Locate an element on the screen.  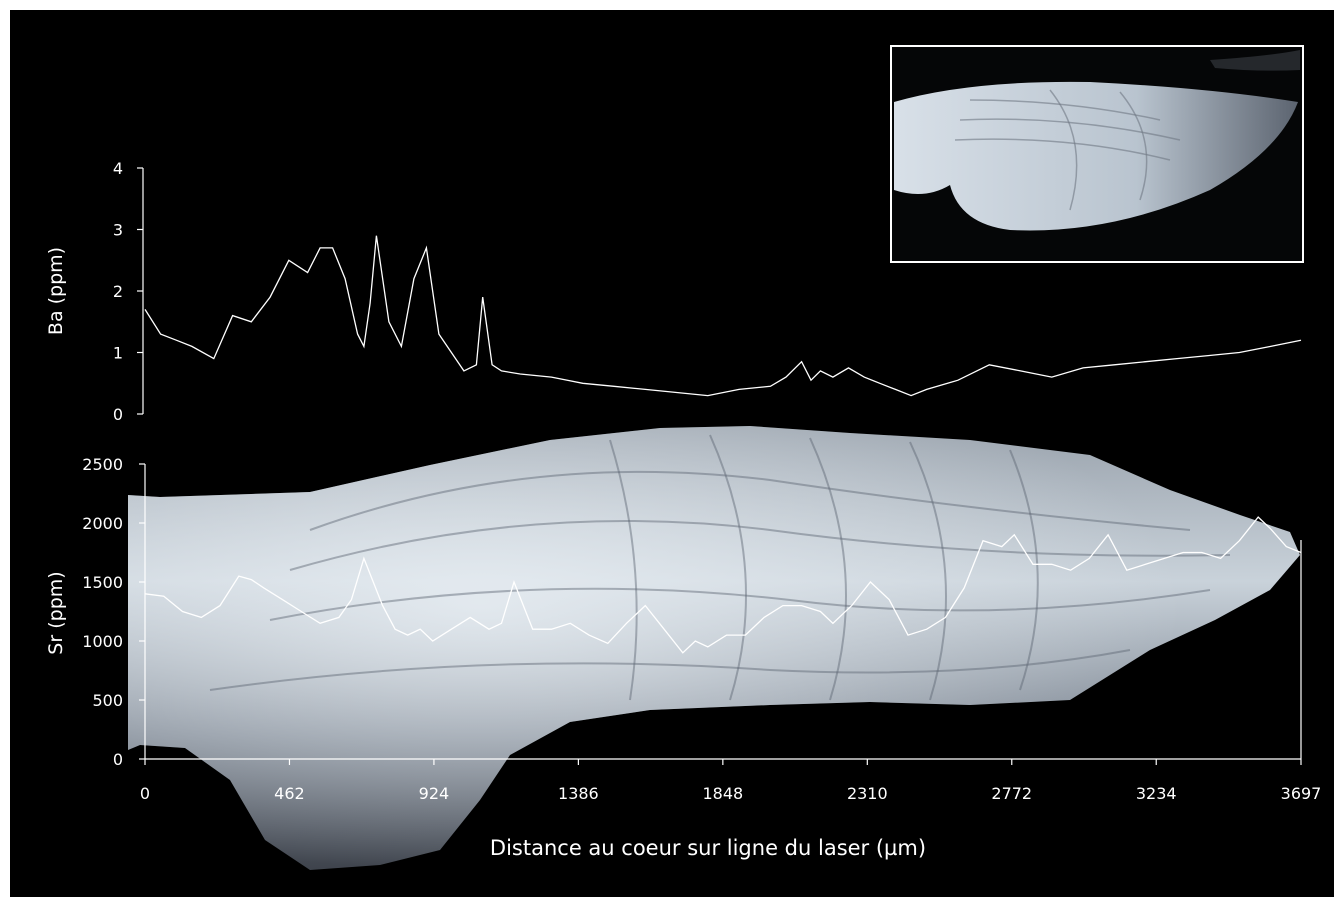
inset-photo is located at coordinates (1097, 154).